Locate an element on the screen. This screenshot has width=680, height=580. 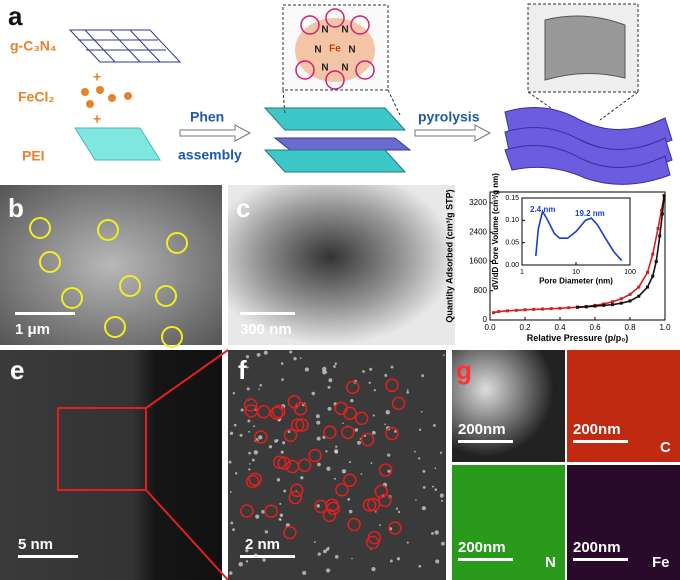
panel-label: a is located at coordinates (15, 16).